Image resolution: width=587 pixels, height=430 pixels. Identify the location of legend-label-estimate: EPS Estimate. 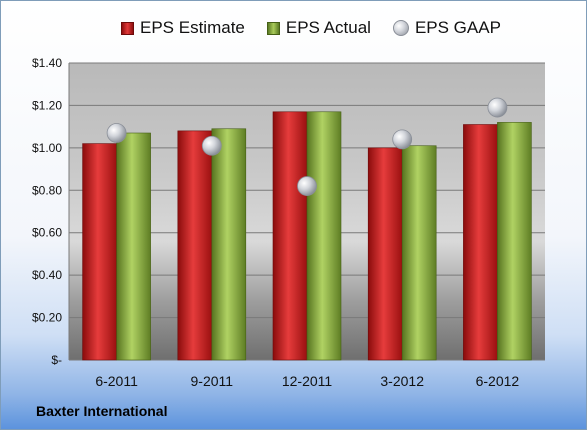
(192, 27).